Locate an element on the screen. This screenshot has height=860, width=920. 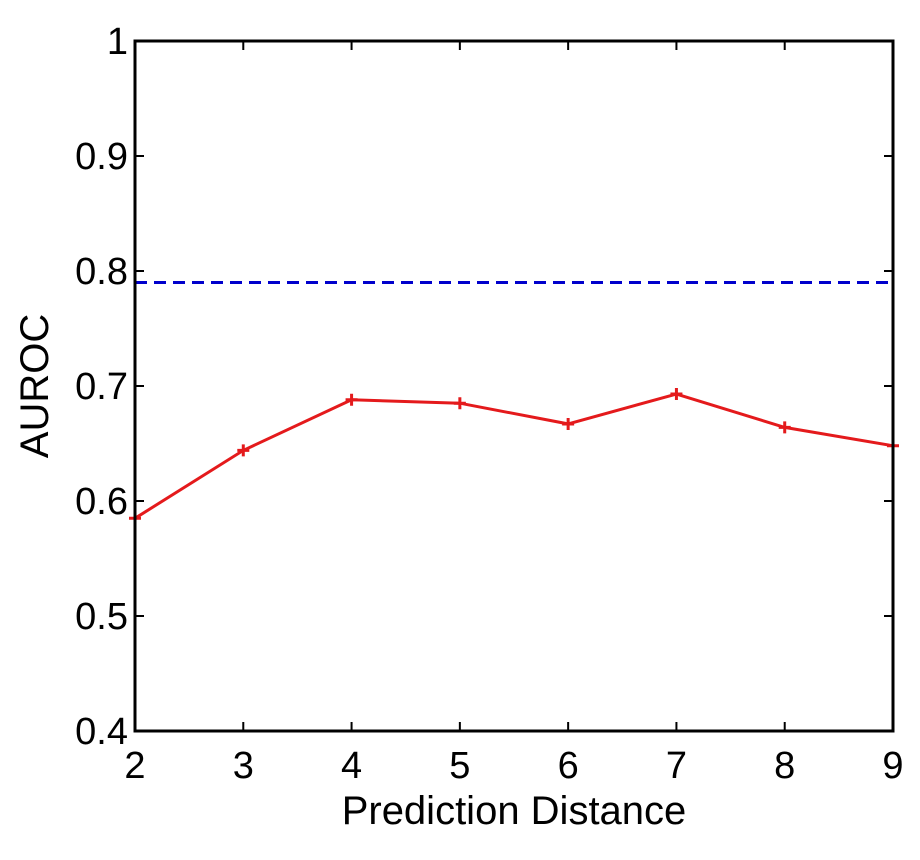
x-tick-label: 6 is located at coordinates (568, 766).